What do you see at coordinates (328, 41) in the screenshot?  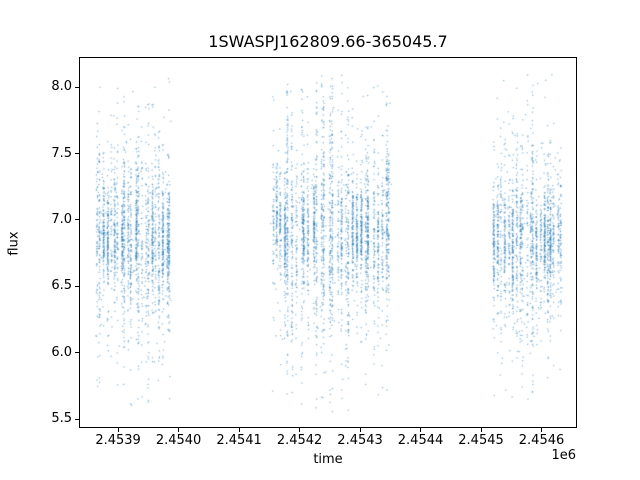 I see `chart-title: 1SWASPJ162809.66-365045.7` at bounding box center [328, 41].